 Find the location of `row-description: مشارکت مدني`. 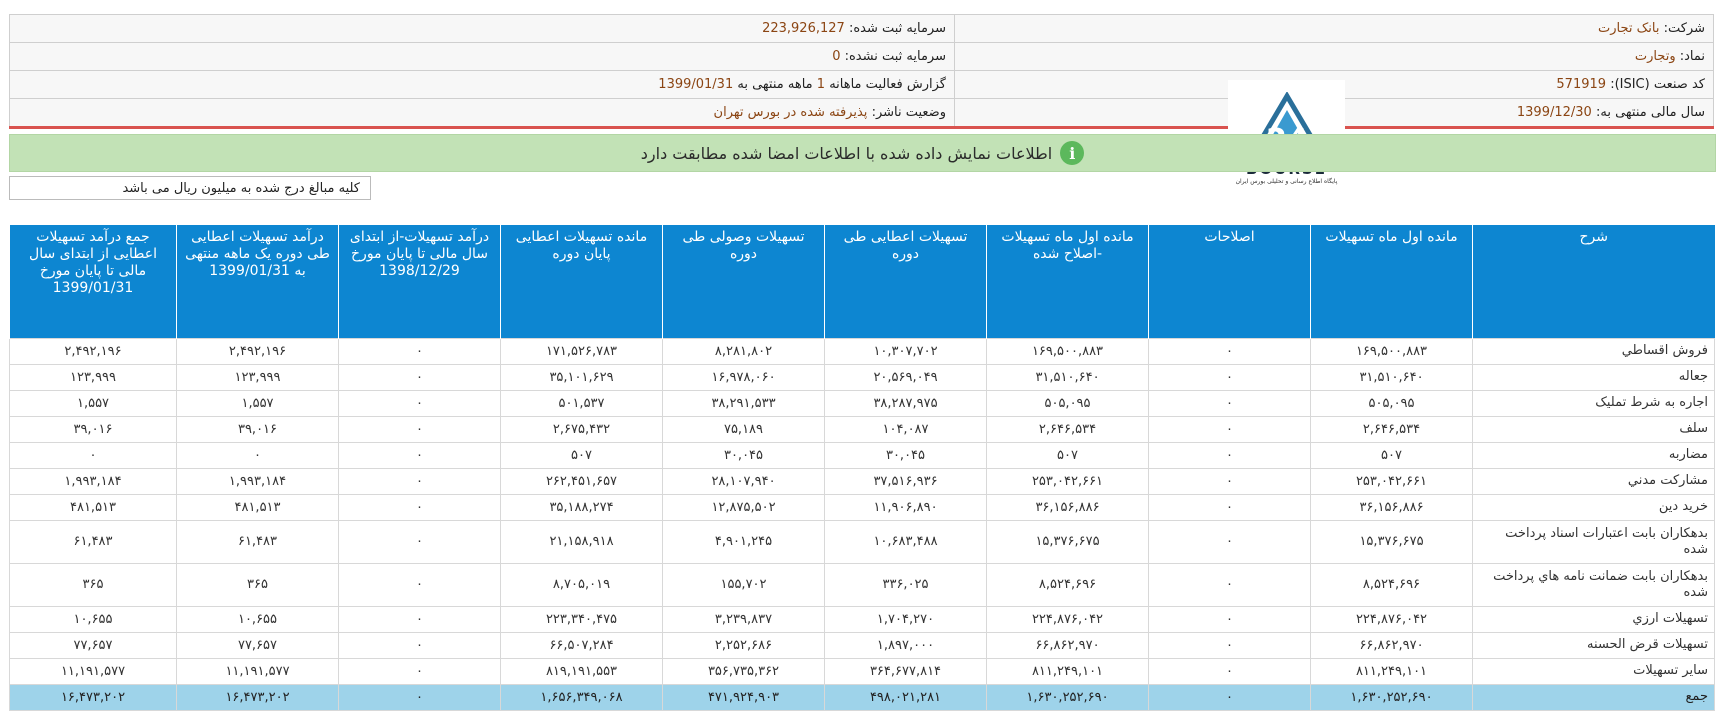

row-description: مشارکت مدني is located at coordinates (1593, 481).